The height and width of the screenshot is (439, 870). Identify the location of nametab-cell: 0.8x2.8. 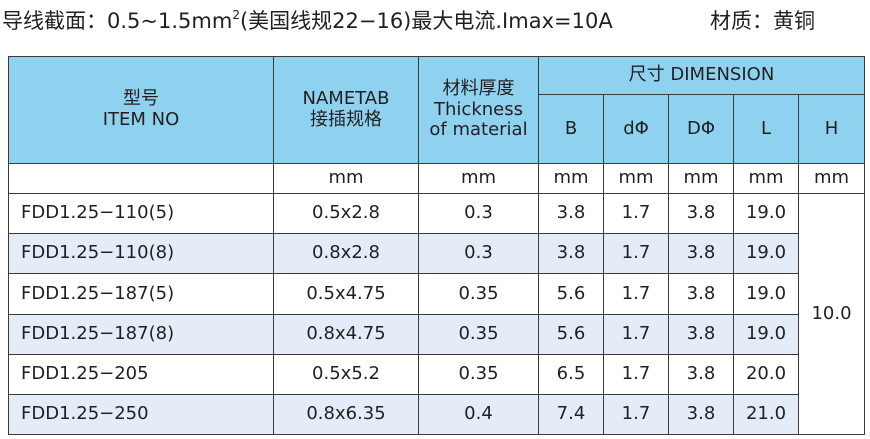
(346, 254).